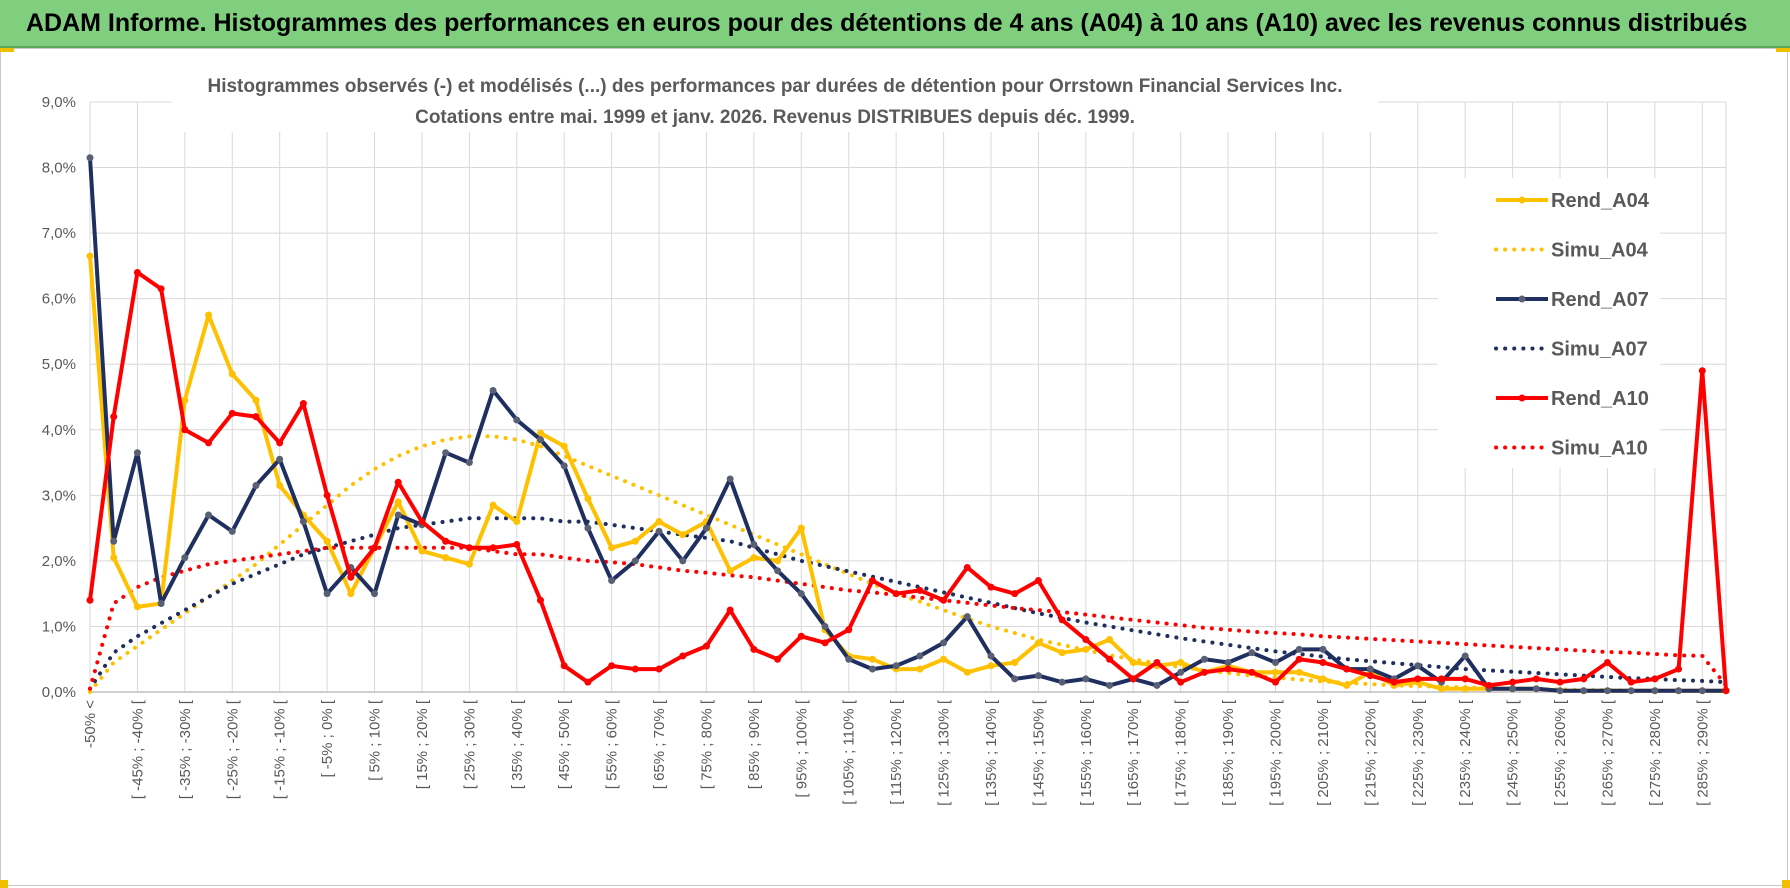 This screenshot has height=888, width=1790. I want to click on x-tick-label: [ 45% ; 50% [, so click(564, 744).